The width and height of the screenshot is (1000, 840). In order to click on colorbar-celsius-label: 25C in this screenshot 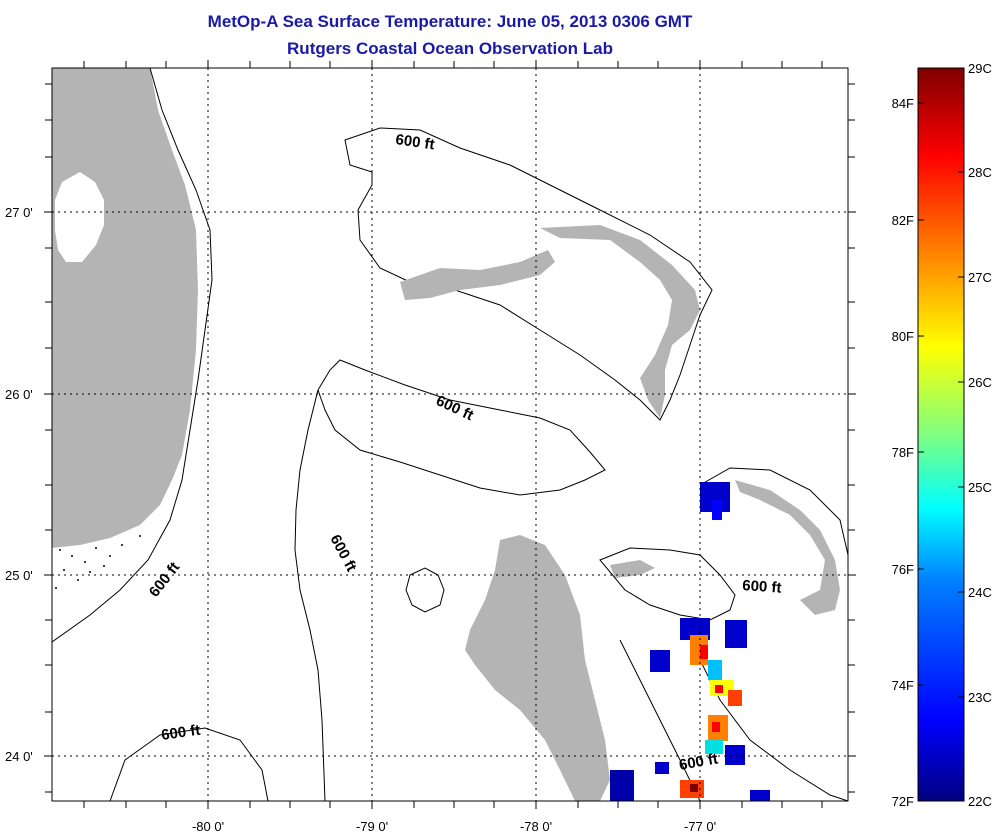, I will do `click(980, 487)`.